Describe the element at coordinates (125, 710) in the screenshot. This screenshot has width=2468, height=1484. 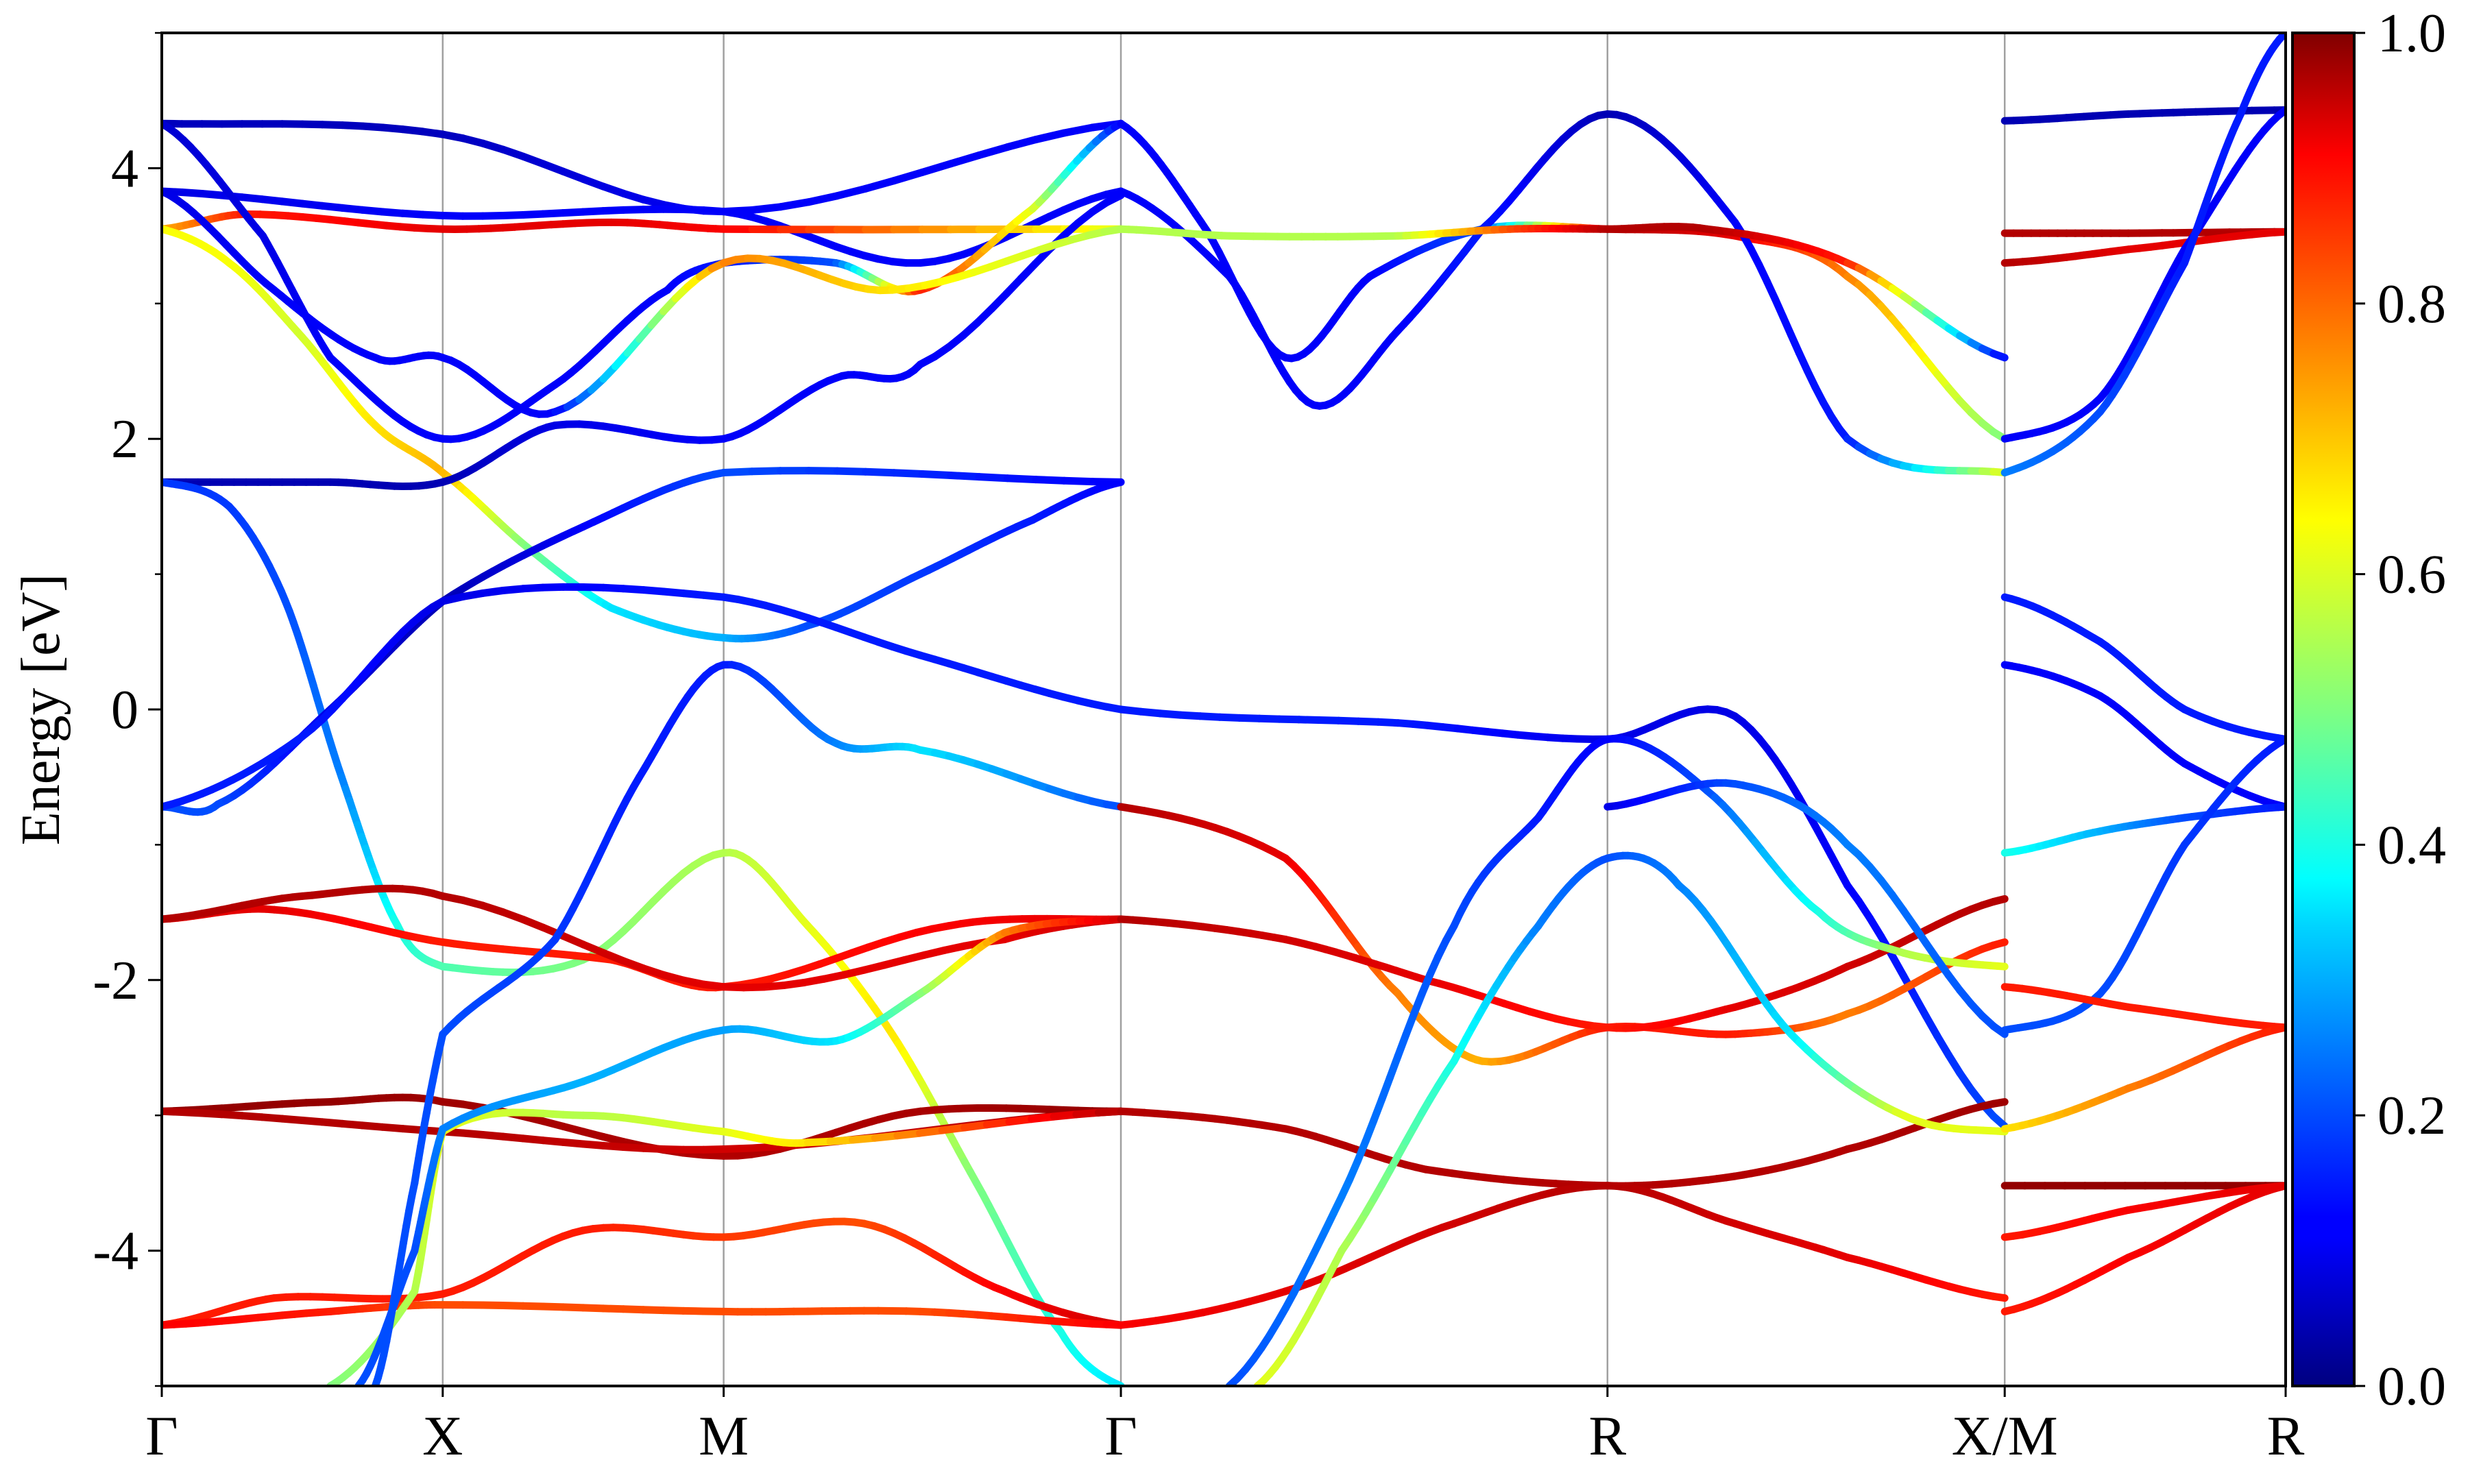
I see `y-tick-label: 0` at that location.